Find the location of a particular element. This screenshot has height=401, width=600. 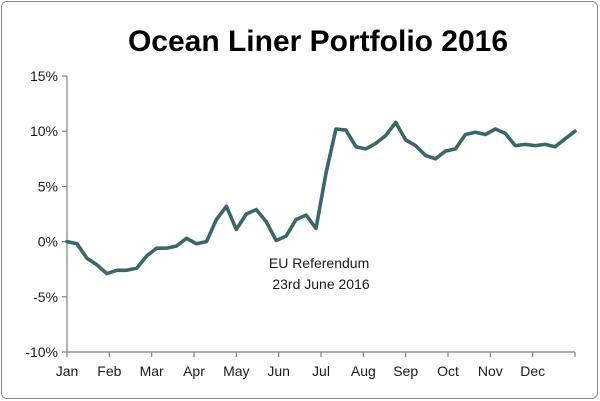

x-axis-ticks: Jan Feb Mar Apr May Jun Jul Aug Sep Oct Nov Dec is located at coordinates (316, 365).